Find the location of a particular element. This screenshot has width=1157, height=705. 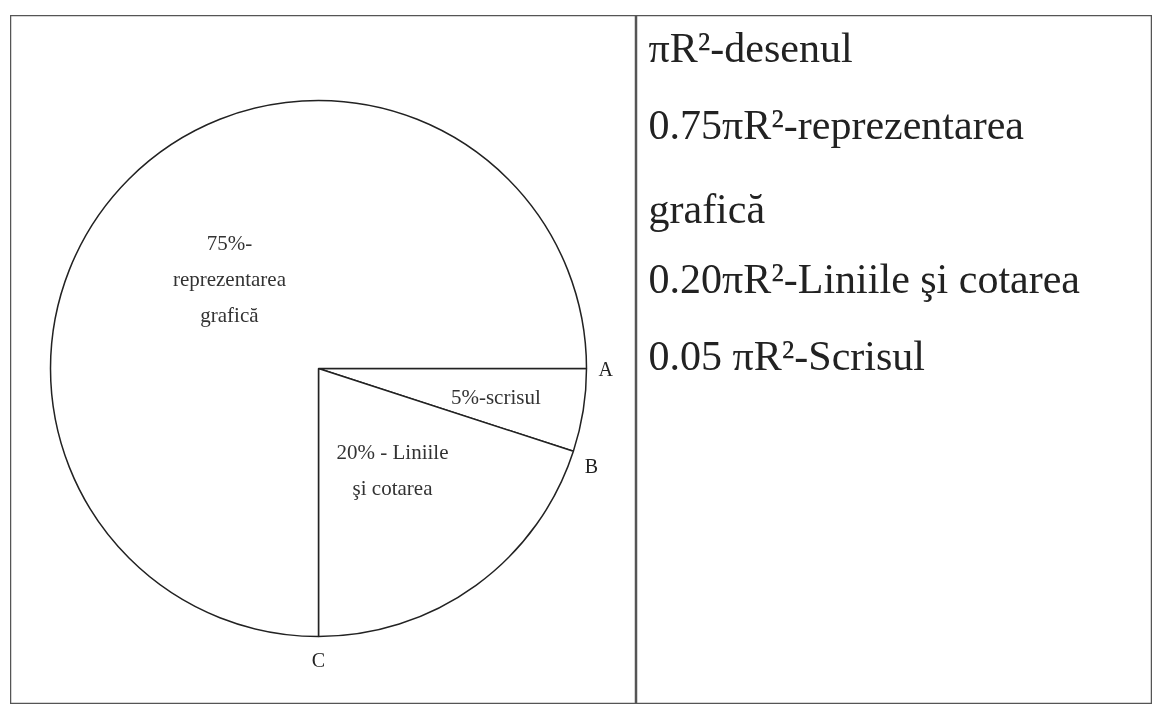

text: πR²-desenul is located at coordinates (750, 47).